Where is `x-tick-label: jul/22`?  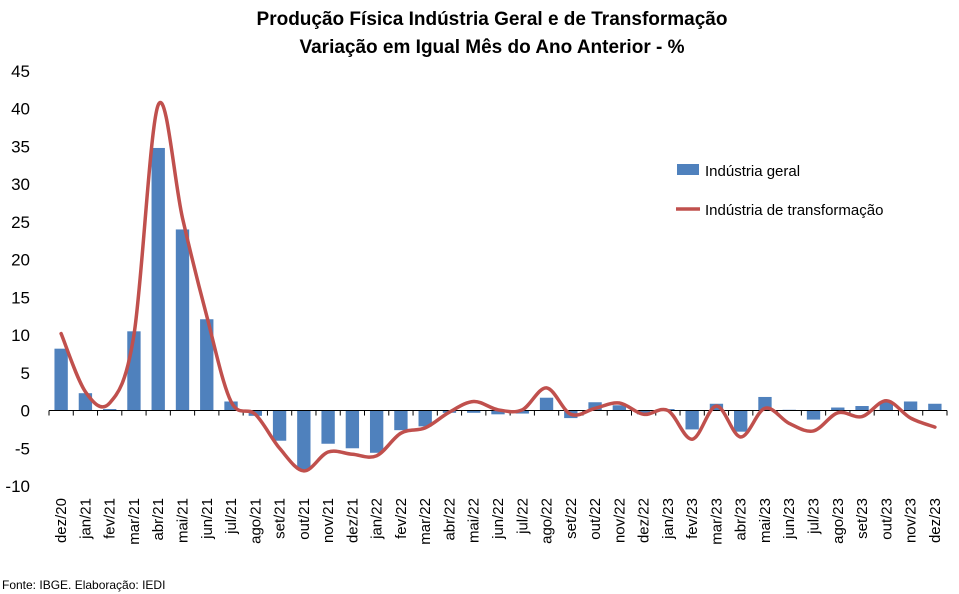 x-tick-label: jul/22 is located at coordinates (522, 516).